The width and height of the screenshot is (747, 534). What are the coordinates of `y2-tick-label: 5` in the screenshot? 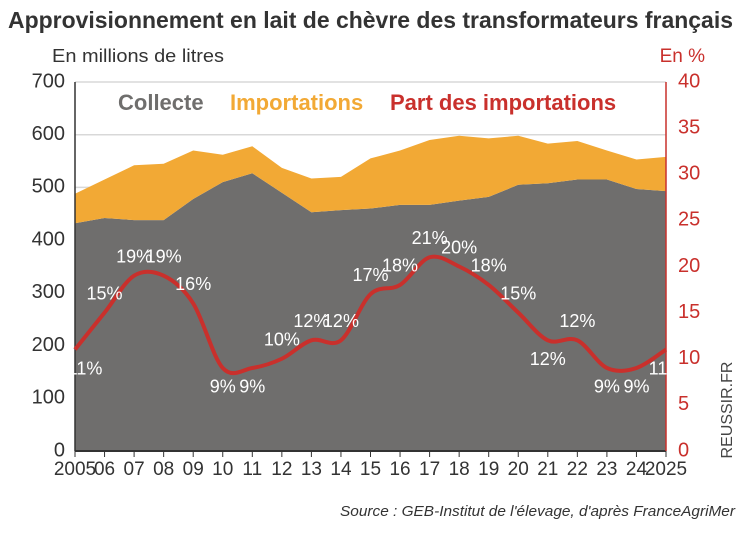 It's located at (683, 404).